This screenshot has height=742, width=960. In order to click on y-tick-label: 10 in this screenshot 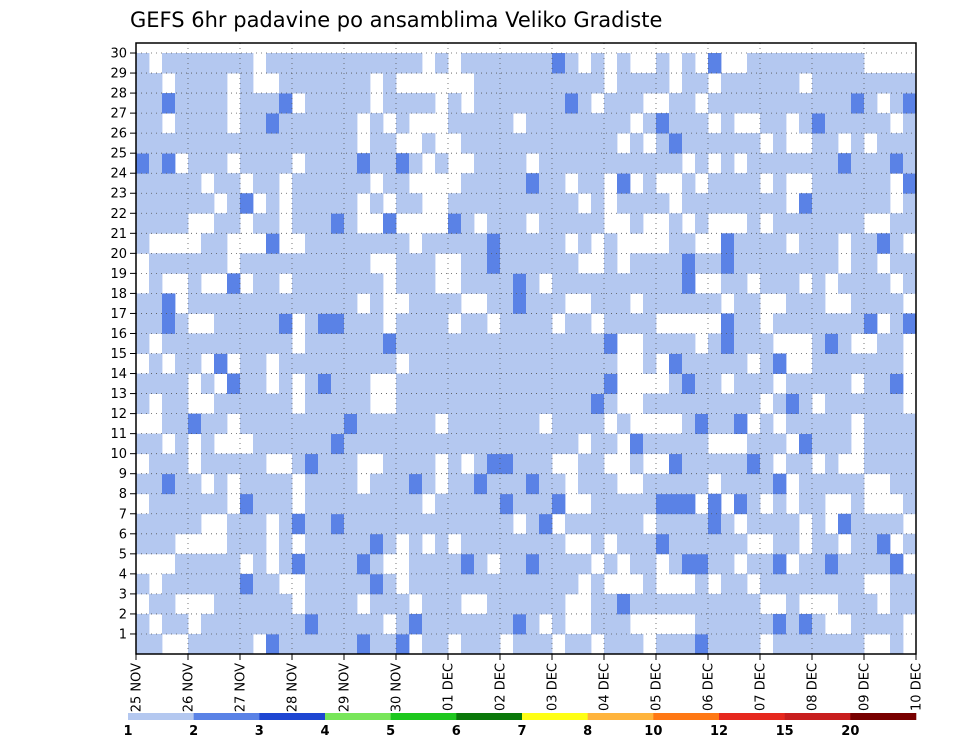, I will do `click(118, 454)`.